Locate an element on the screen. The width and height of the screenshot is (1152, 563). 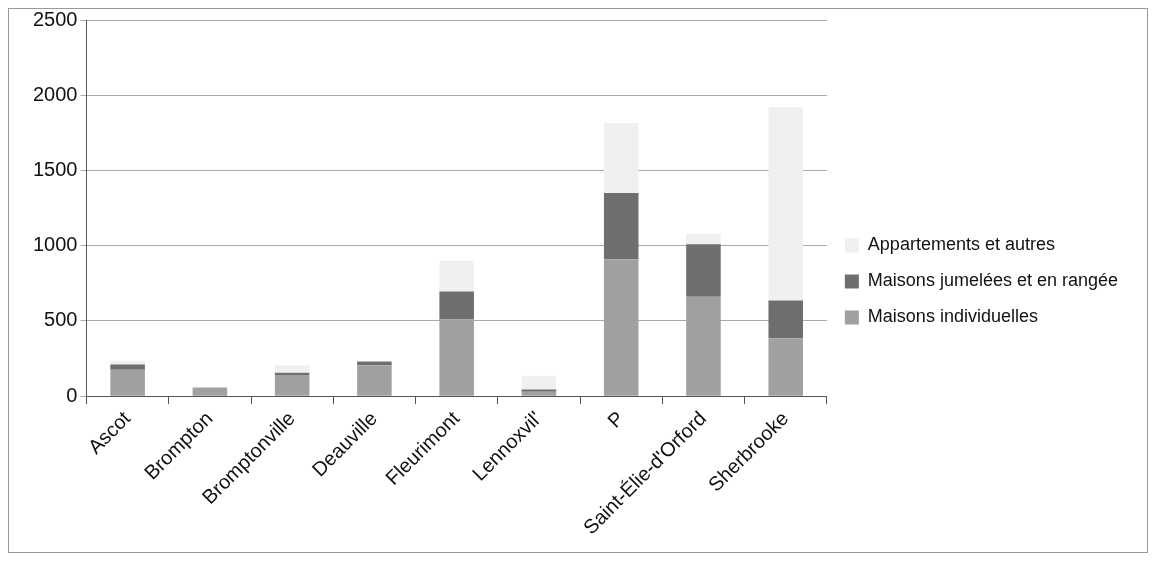
y-tick-label: 2000 is located at coordinates (55, 93).